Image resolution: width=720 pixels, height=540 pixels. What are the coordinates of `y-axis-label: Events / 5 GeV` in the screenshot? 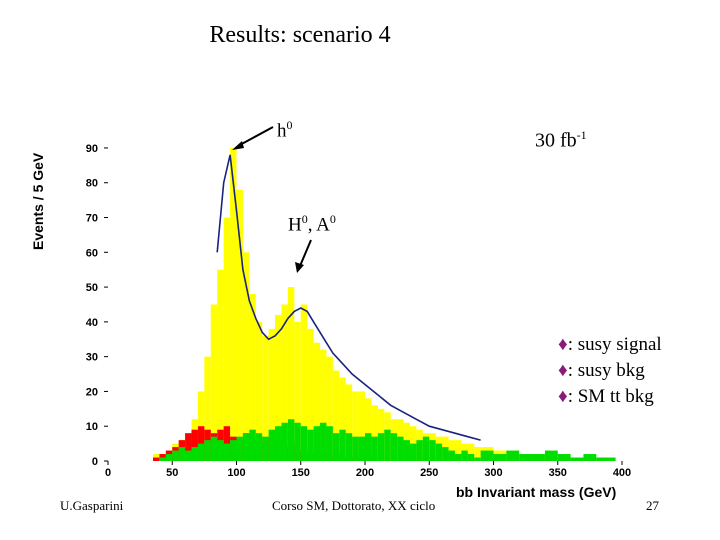 It's located at (38, 201).